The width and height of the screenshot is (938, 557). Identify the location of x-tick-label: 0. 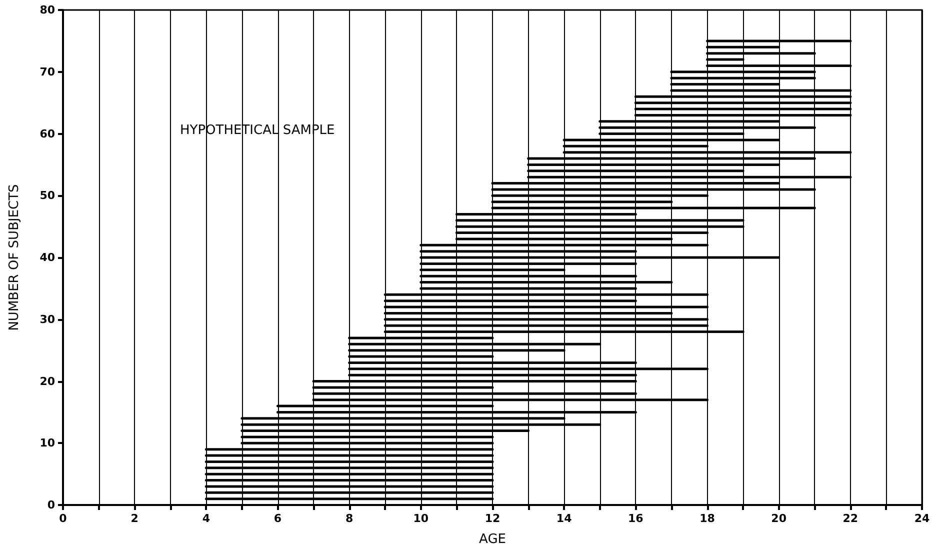
(63, 518).